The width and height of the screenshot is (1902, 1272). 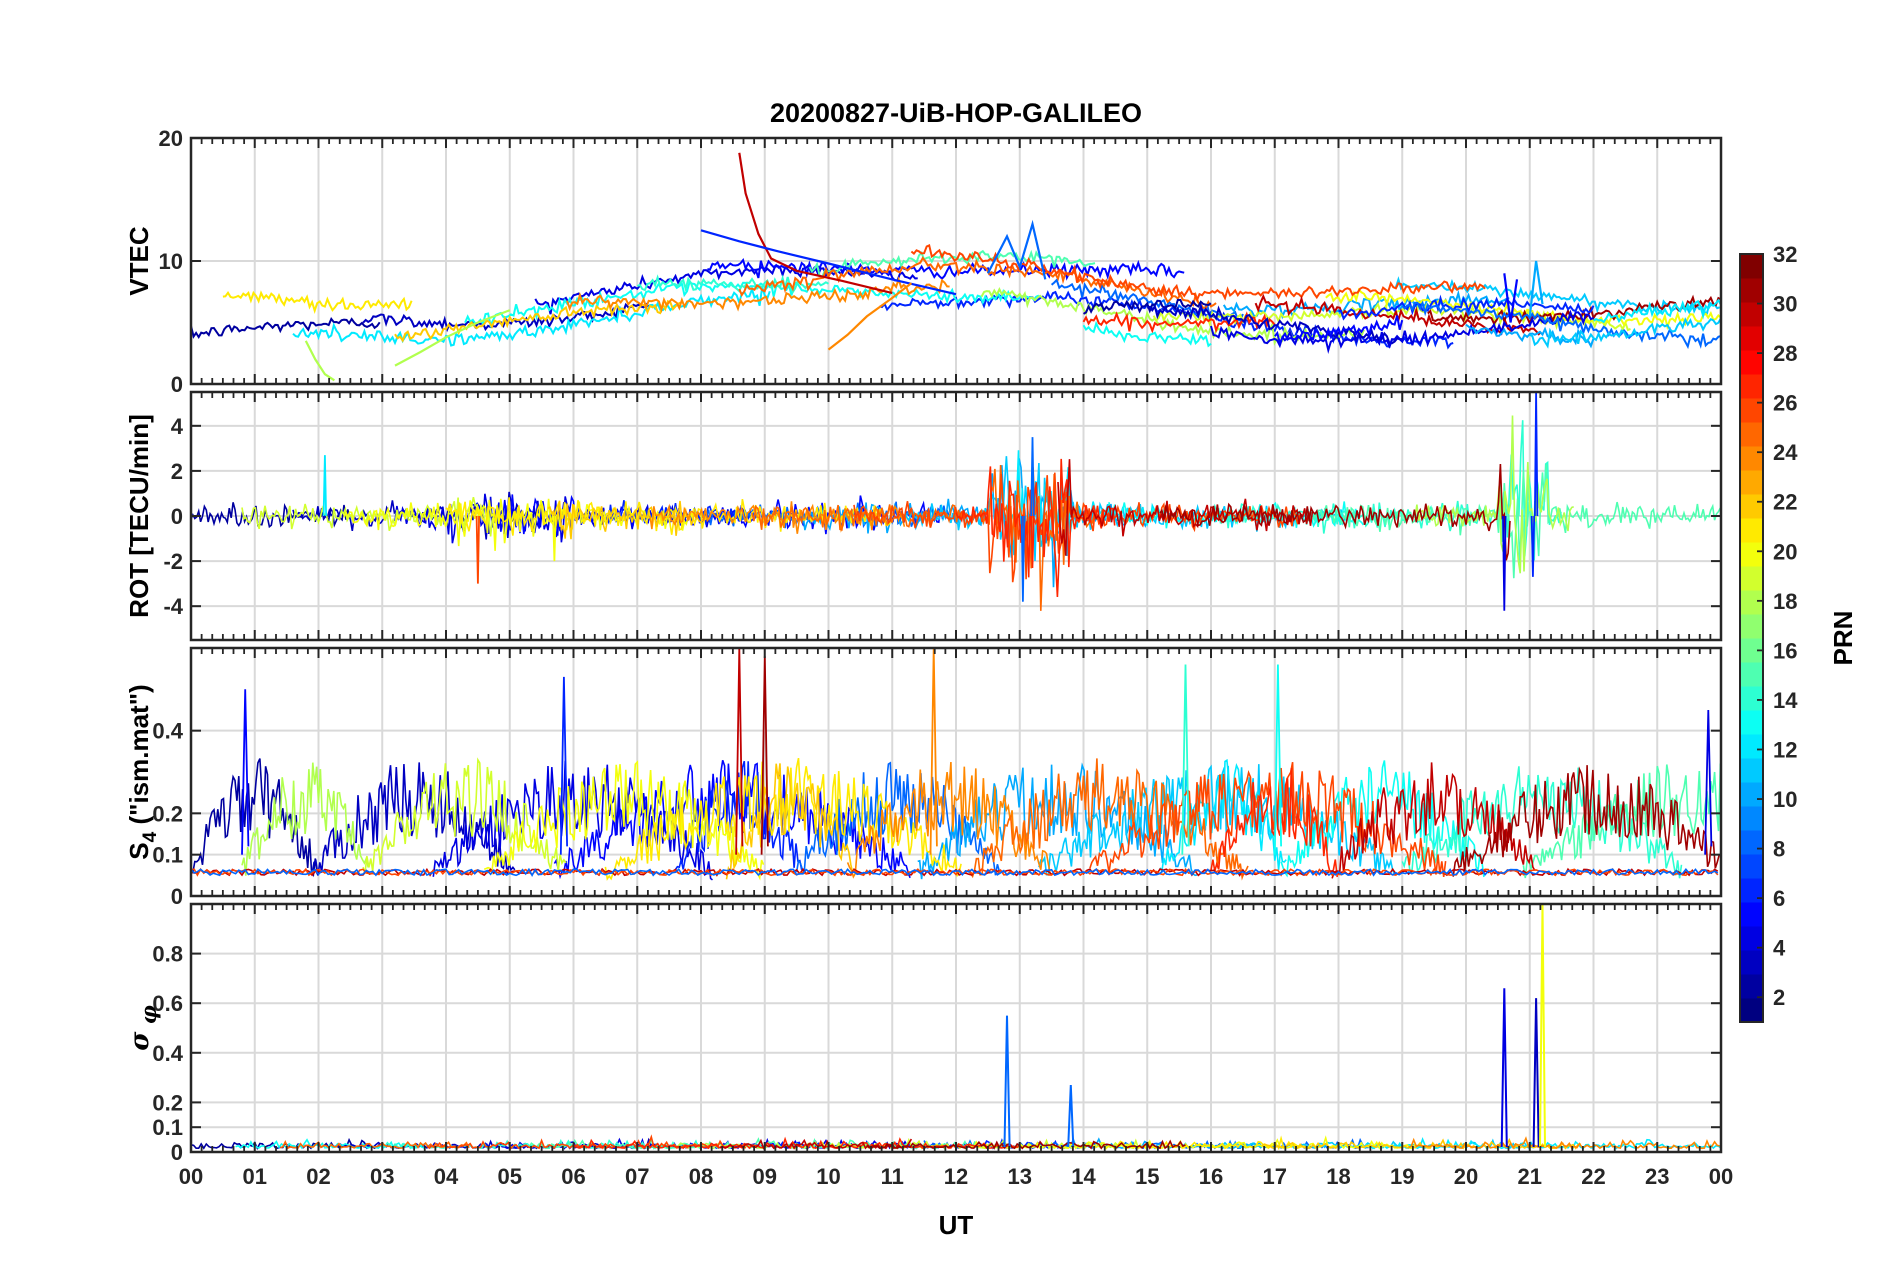 What do you see at coordinates (1211, 1176) in the screenshot?
I see `x-tick-label: 16` at bounding box center [1211, 1176].